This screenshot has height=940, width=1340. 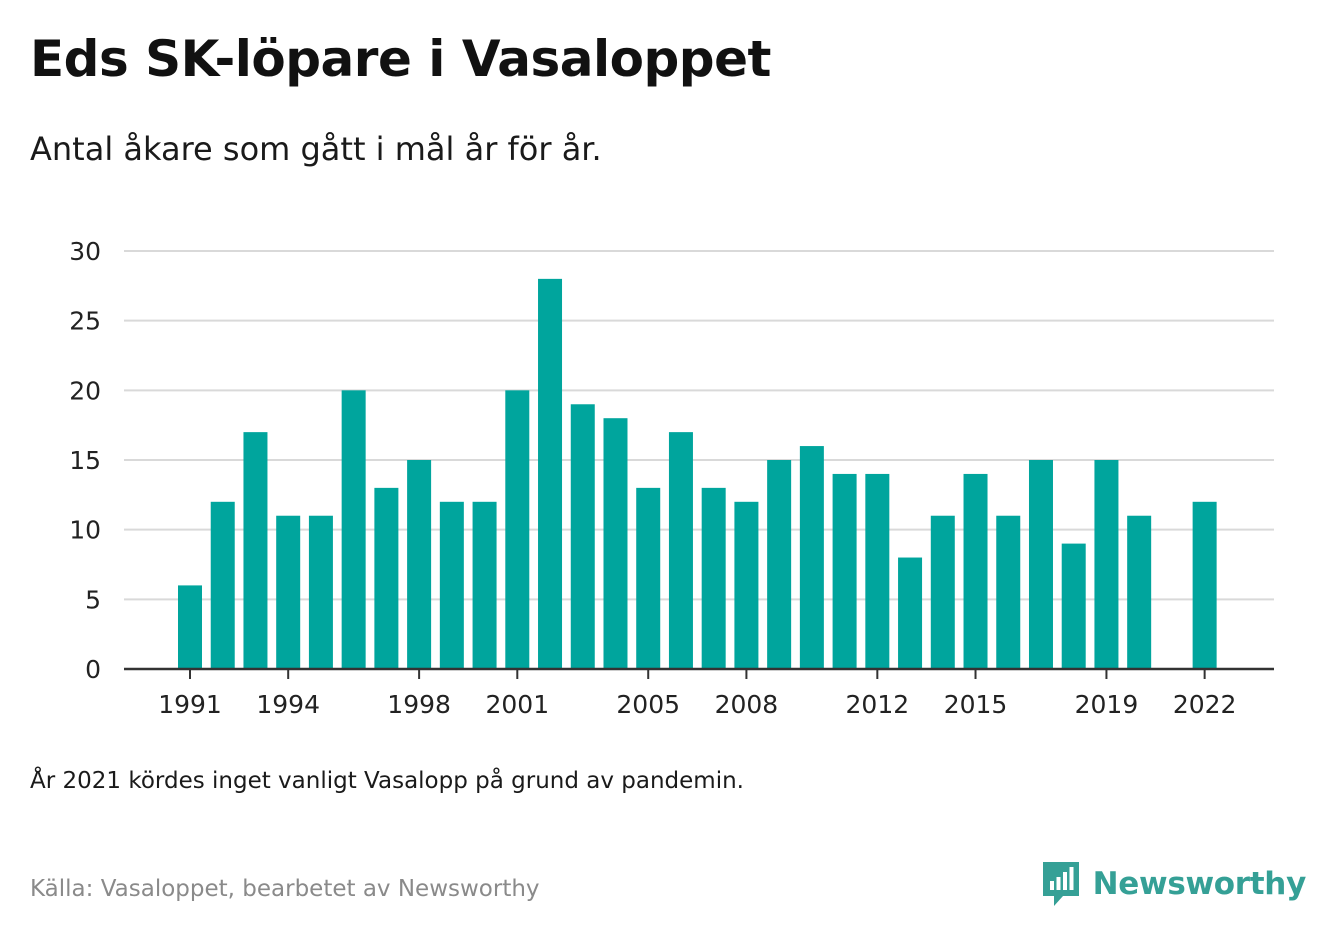 I want to click on x-tick-label: 1991, so click(x=190, y=704).